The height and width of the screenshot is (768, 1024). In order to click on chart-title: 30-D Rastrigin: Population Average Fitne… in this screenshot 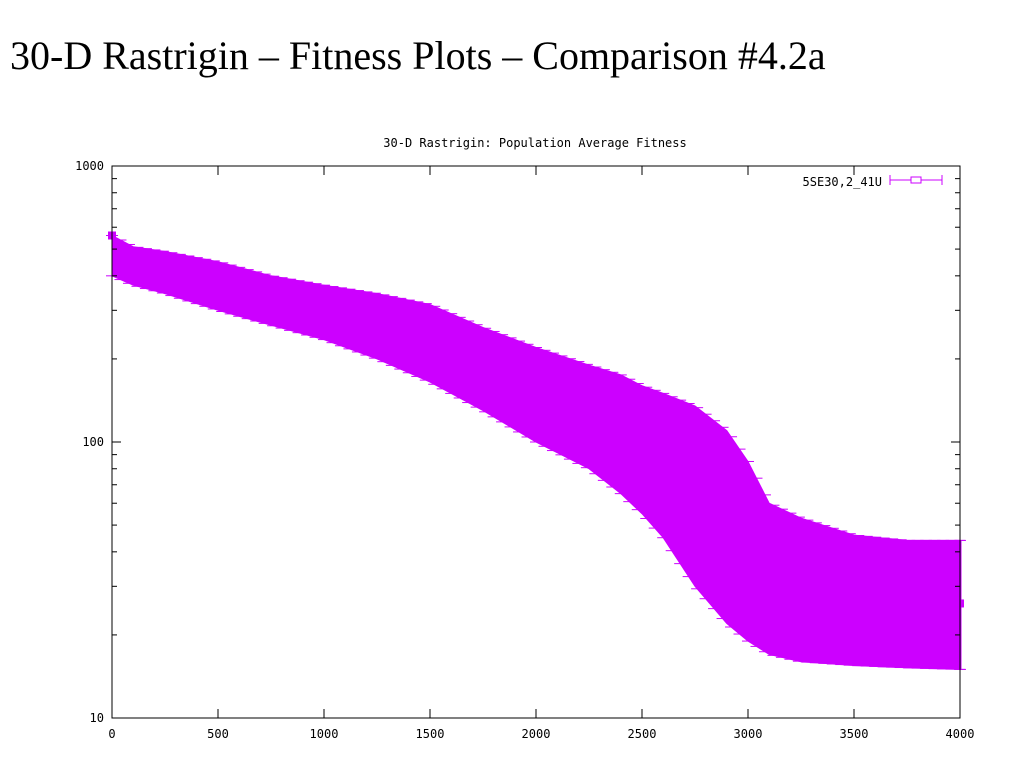, I will do `click(534, 143)`.